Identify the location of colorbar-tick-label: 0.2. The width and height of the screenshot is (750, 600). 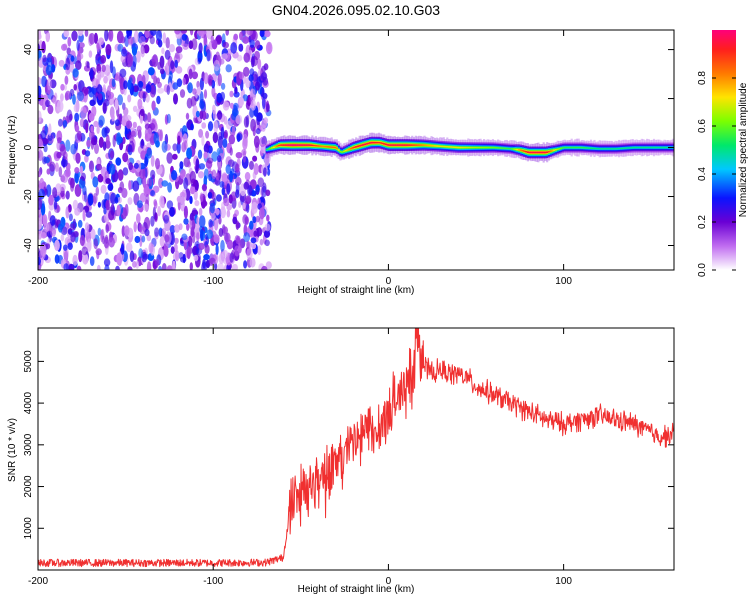
(702, 222).